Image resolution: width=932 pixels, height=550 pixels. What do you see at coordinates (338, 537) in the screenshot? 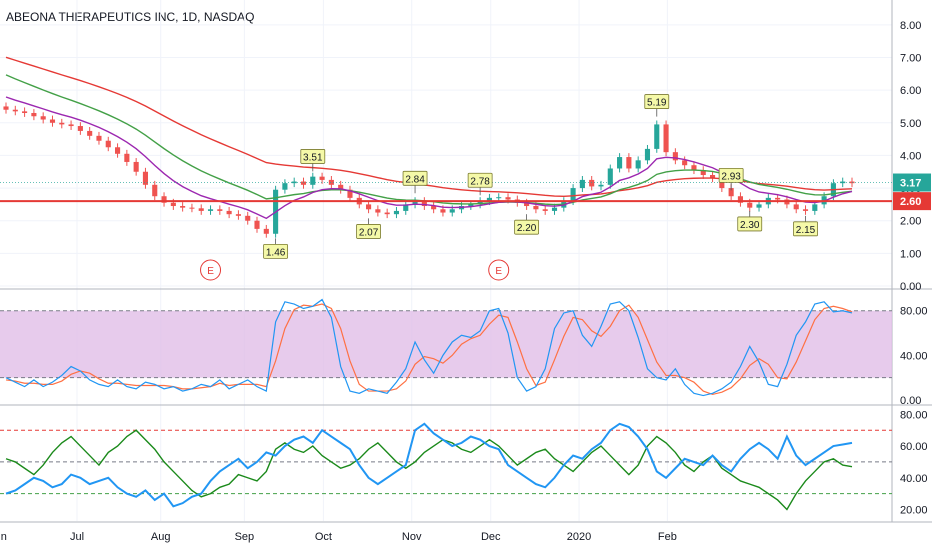
I see `time-axis: Jun Jul Aug Sep Oct Nov Dec 2020 Feb` at bounding box center [338, 537].